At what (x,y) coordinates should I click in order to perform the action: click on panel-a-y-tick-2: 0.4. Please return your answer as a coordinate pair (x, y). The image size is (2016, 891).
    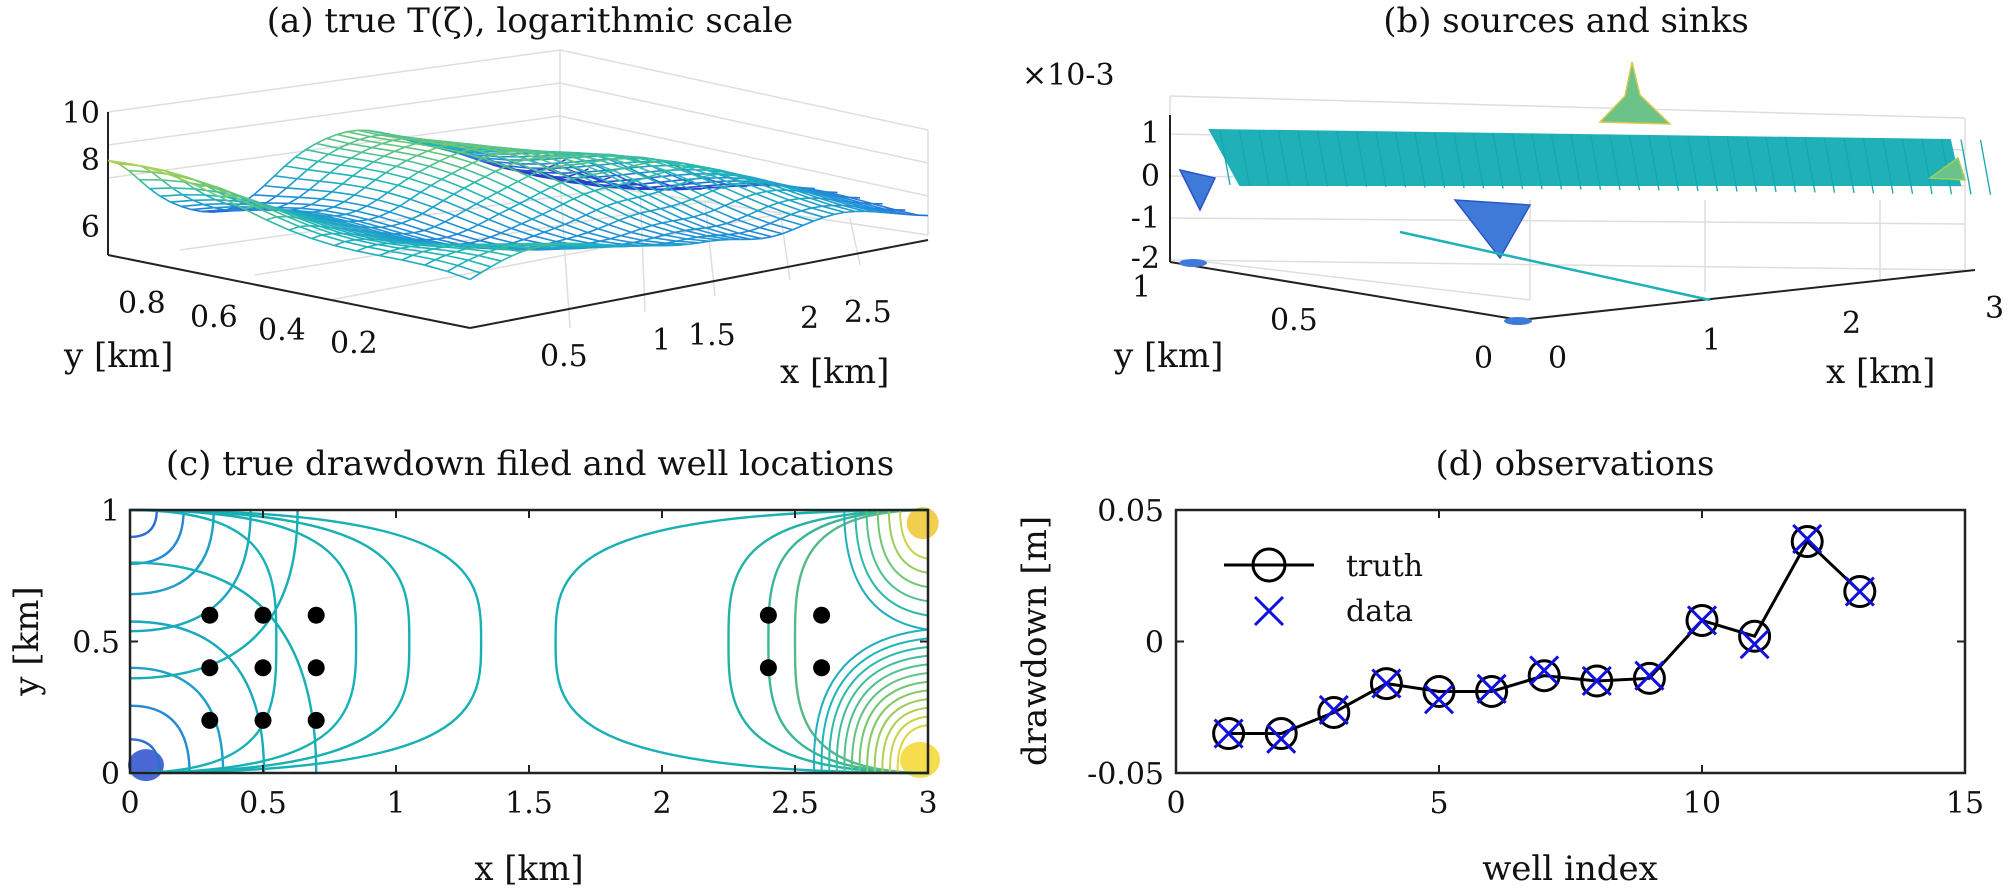
    Looking at the image, I should click on (282, 330).